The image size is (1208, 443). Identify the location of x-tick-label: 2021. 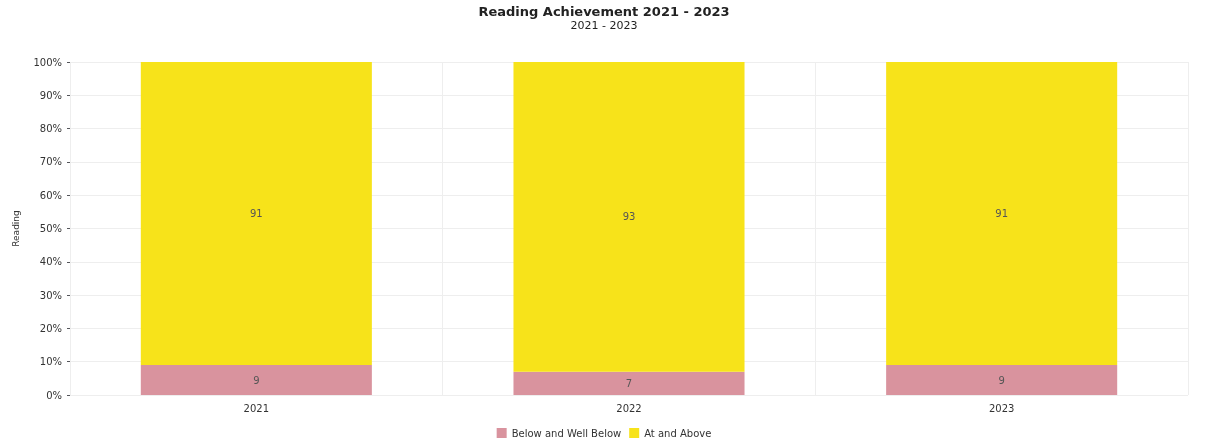
(256, 408).